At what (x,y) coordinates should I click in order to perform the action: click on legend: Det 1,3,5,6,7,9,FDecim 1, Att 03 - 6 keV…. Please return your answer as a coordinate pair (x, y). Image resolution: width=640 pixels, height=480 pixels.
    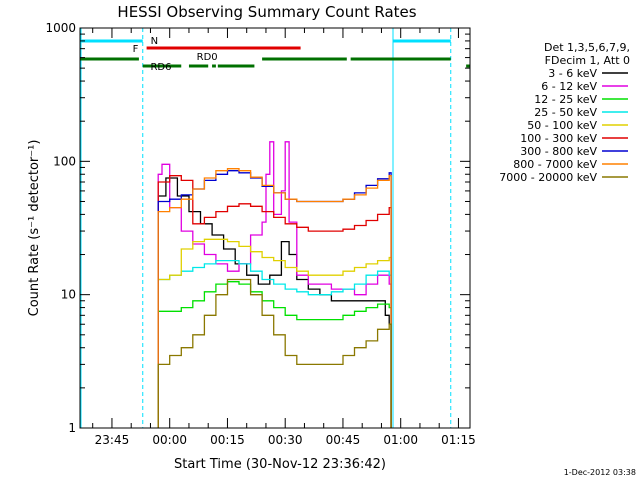
    Looking at the image, I should click on (564, 112).